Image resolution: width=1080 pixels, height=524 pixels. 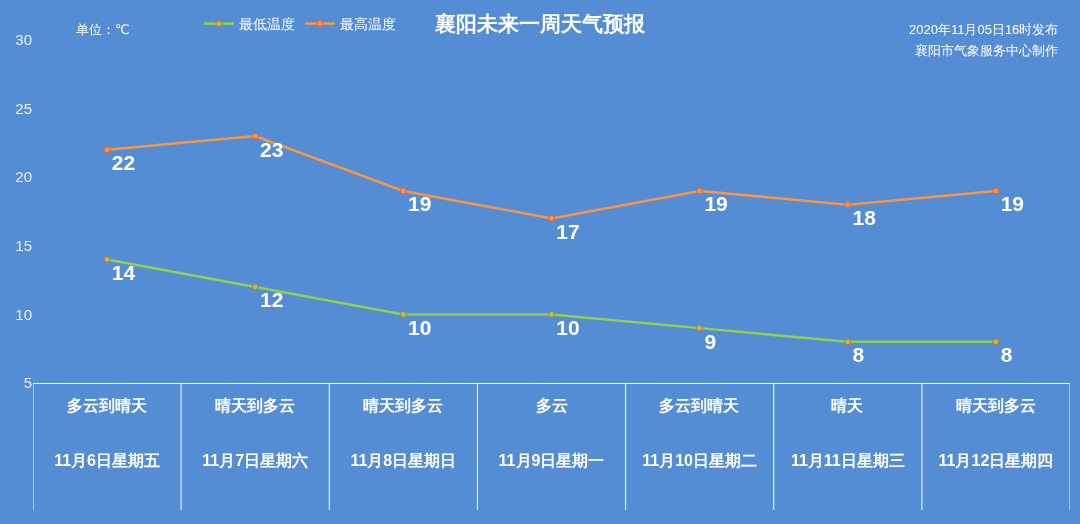 I want to click on x-tick-label: 11月8日星期日, so click(x=403, y=460).